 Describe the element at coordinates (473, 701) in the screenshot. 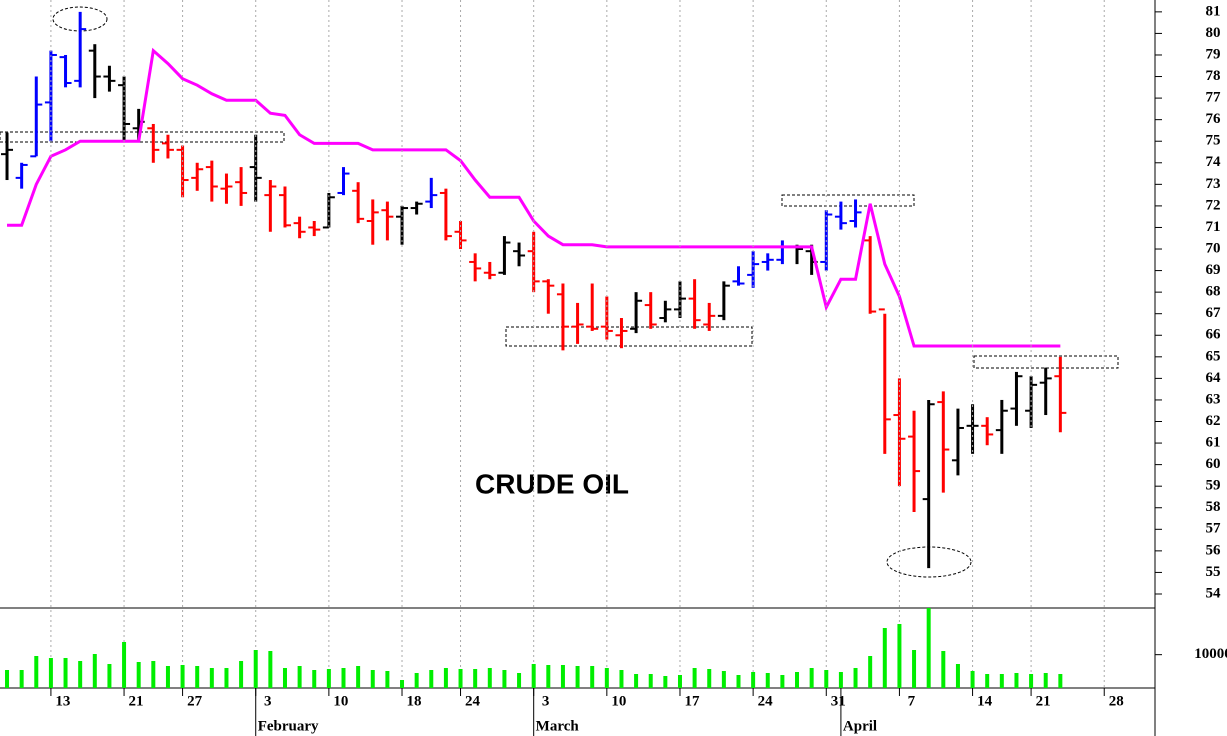

I see `x-tick-label: 24` at that location.